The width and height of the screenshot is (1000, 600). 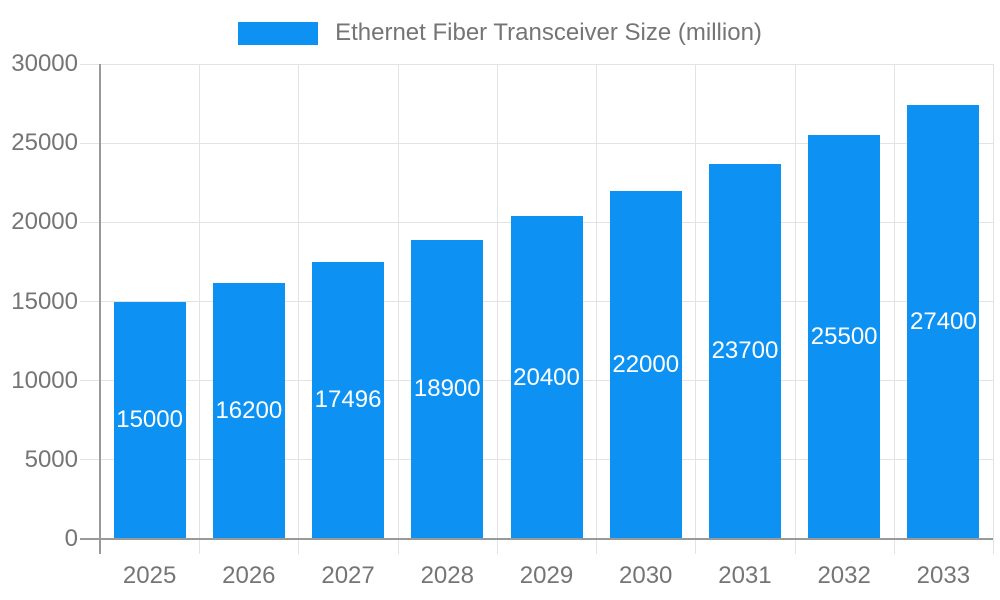 I want to click on y-axis-tick-label: 25000, so click(x=44, y=143).